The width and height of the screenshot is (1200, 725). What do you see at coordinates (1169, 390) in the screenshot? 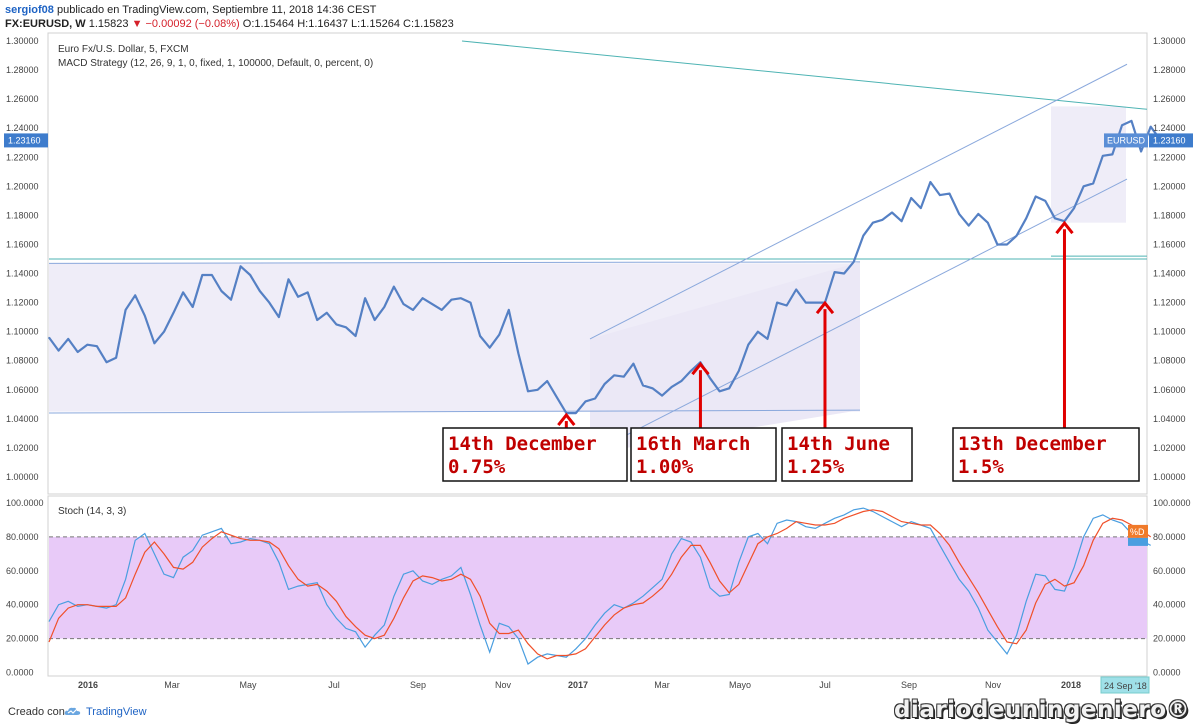
I see `y-tick-right: 1.06000` at bounding box center [1169, 390].